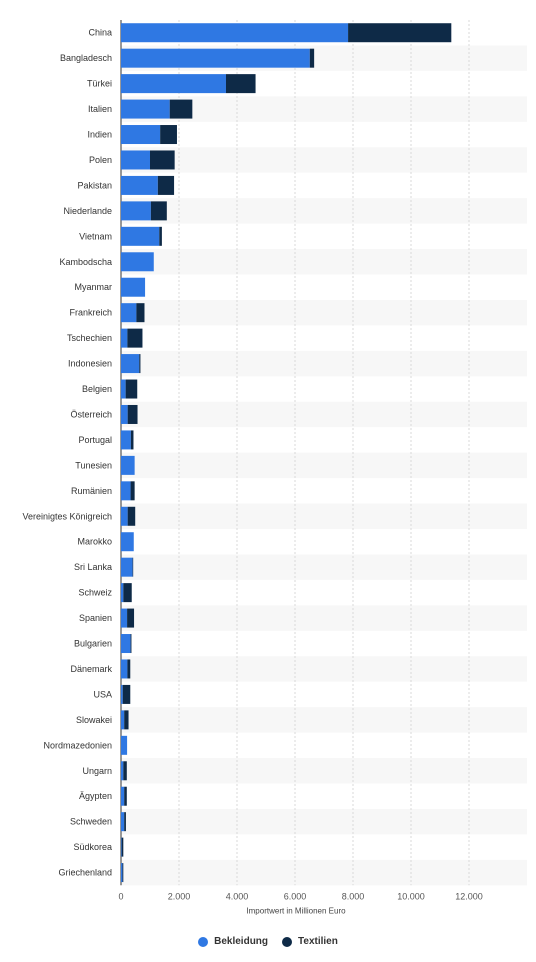 Image resolution: width=536 pixels, height=962 pixels. What do you see at coordinates (87, 211) in the screenshot?
I see `category-label: Niederlande` at bounding box center [87, 211].